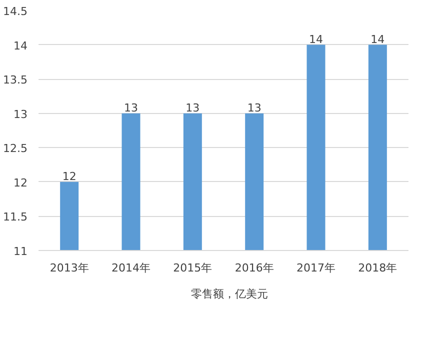  I want to click on y-tick-label: 12.5, so click(15, 149).